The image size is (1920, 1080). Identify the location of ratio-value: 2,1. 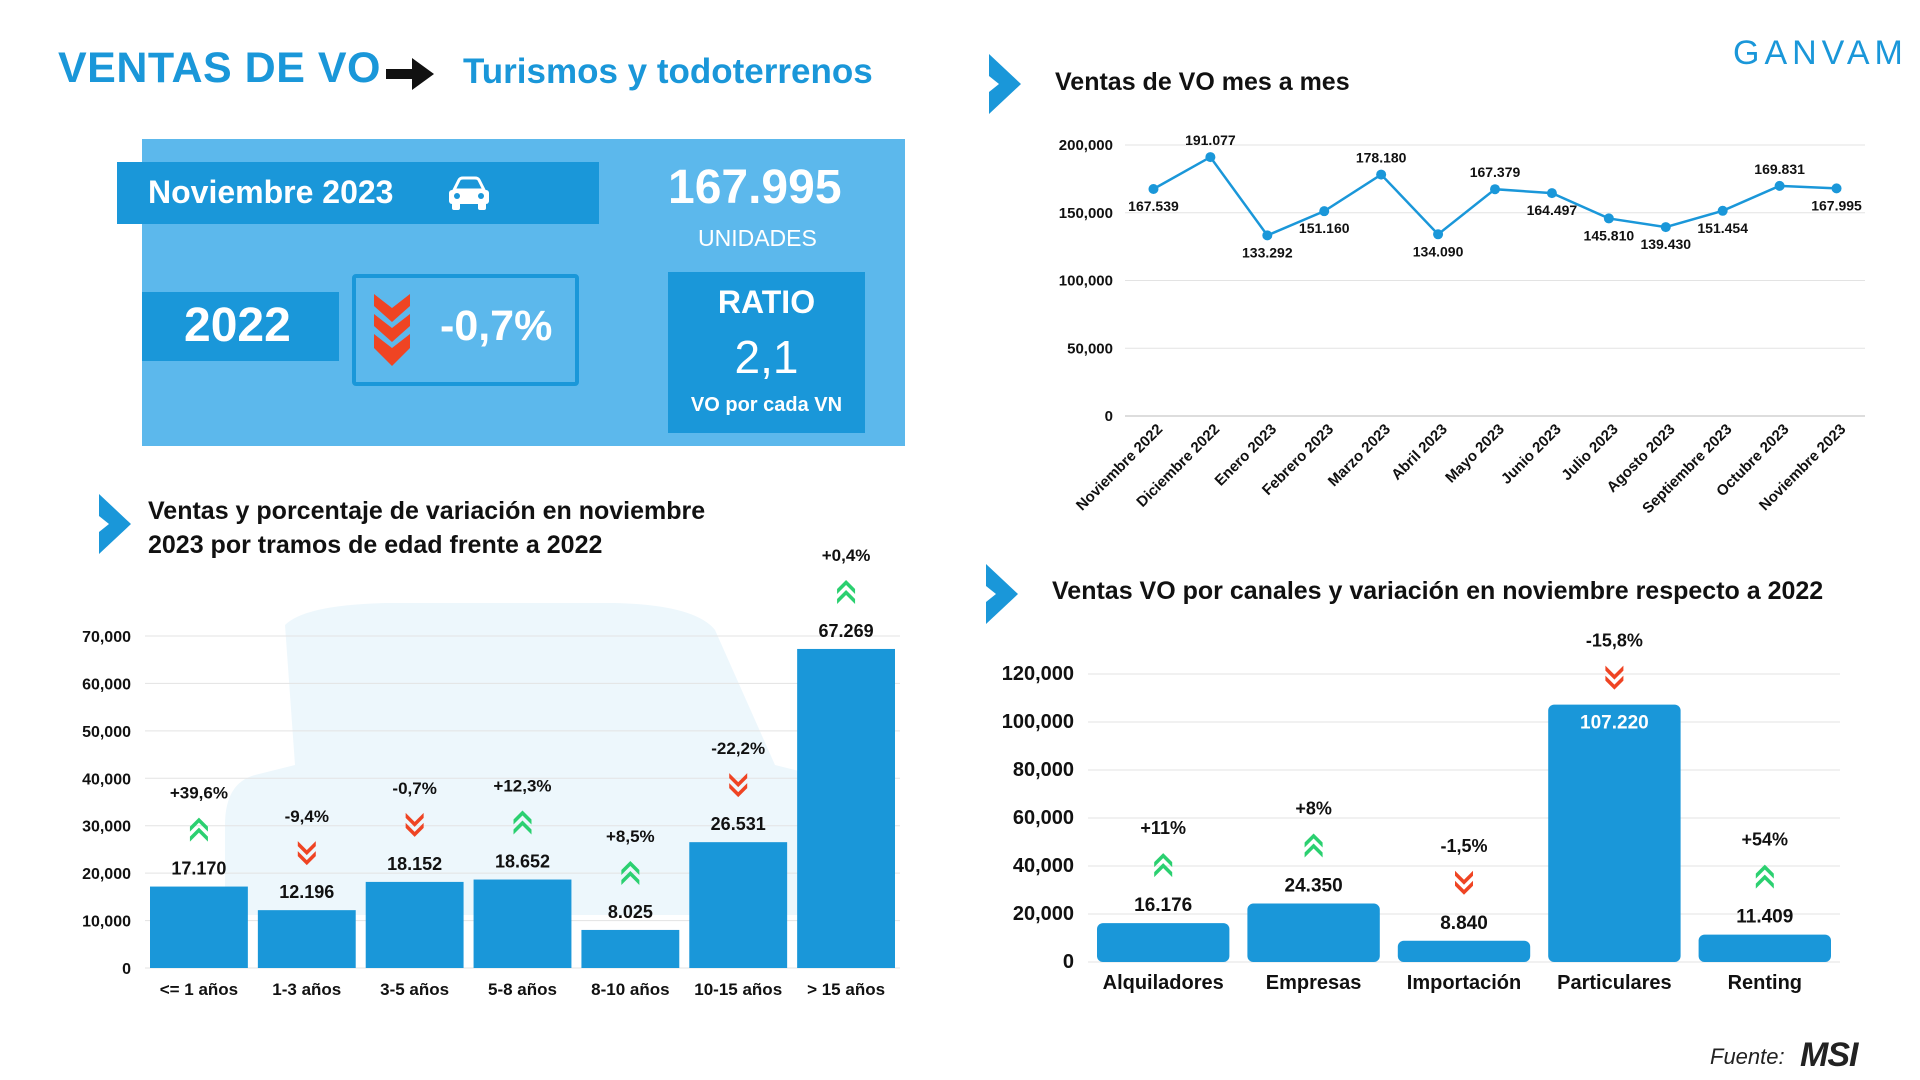
(766, 357).